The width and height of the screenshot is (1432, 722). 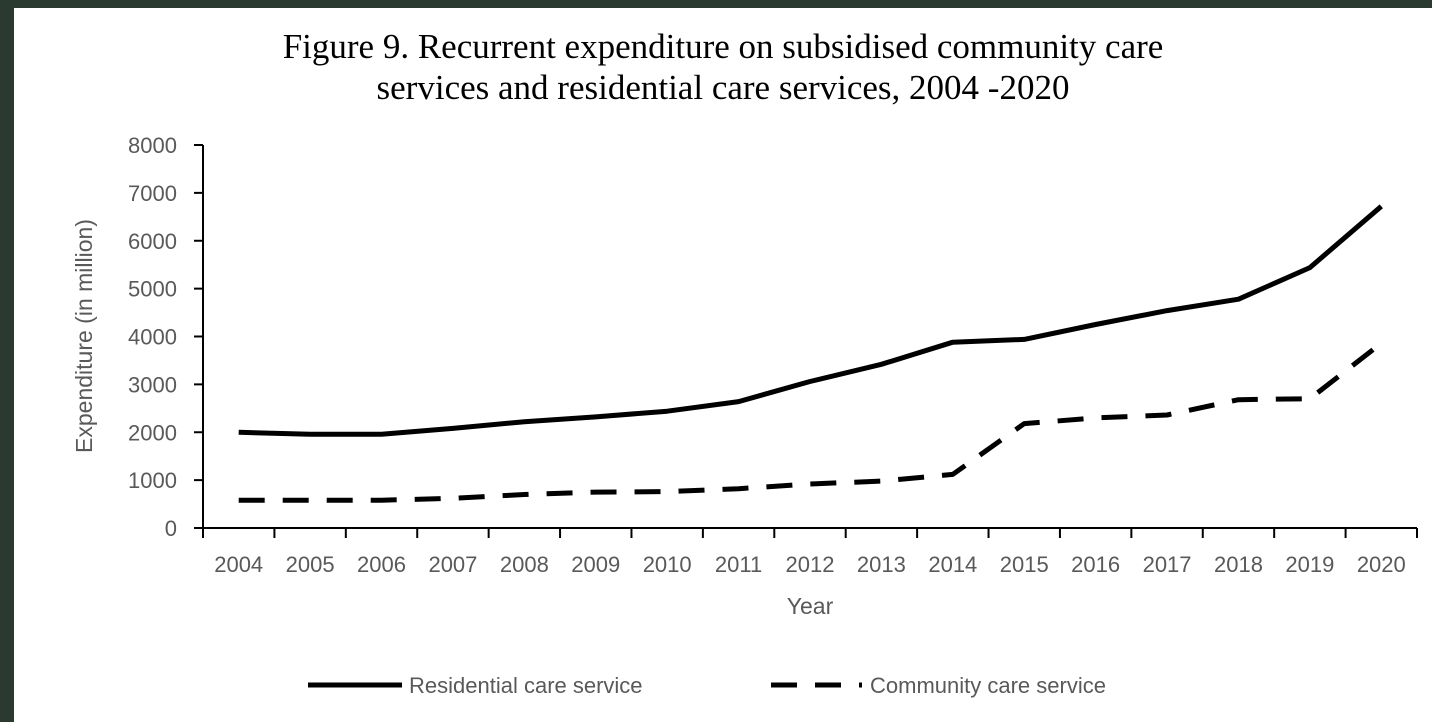 I want to click on x-tick-label: 2007, so click(x=452, y=564).